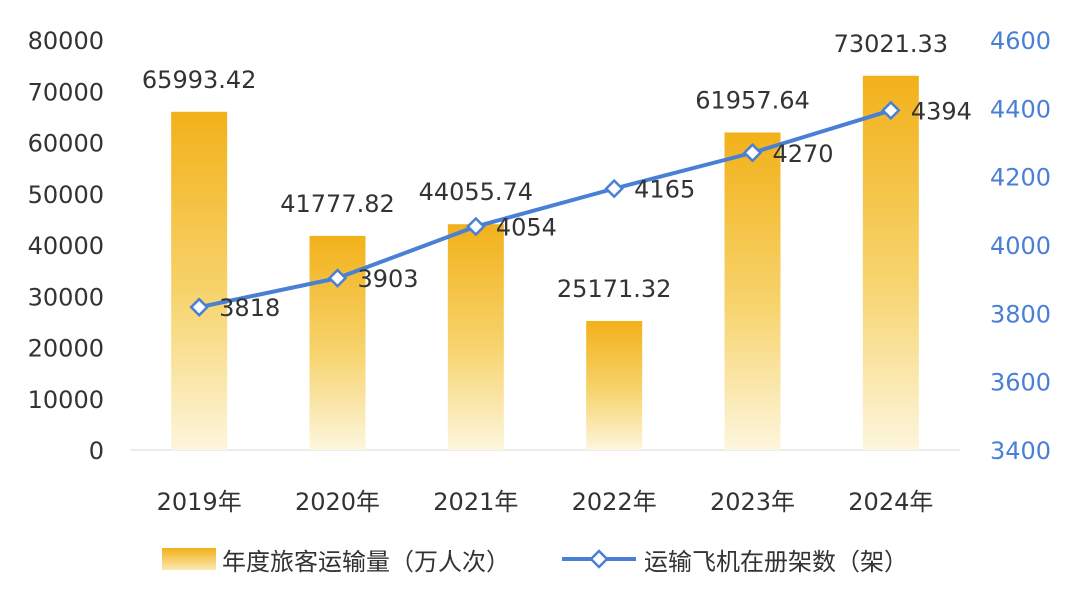 This screenshot has width=1080, height=603. What do you see at coordinates (614, 289) in the screenshot?
I see `bar-data-label: 25171.32` at bounding box center [614, 289].